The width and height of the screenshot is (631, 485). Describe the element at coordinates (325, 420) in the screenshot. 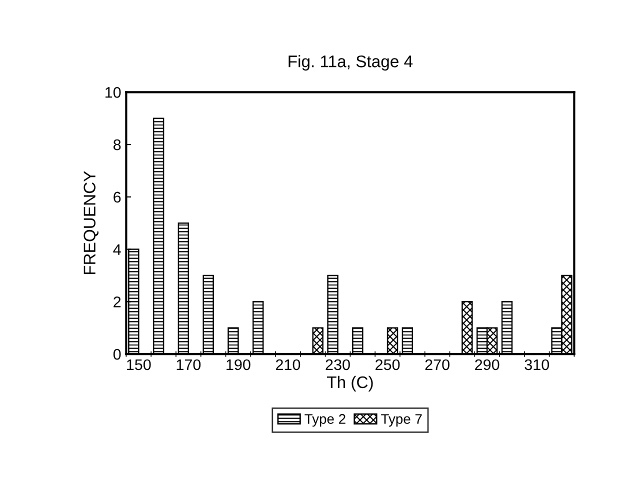

I see `legend-label: Type 2` at that location.